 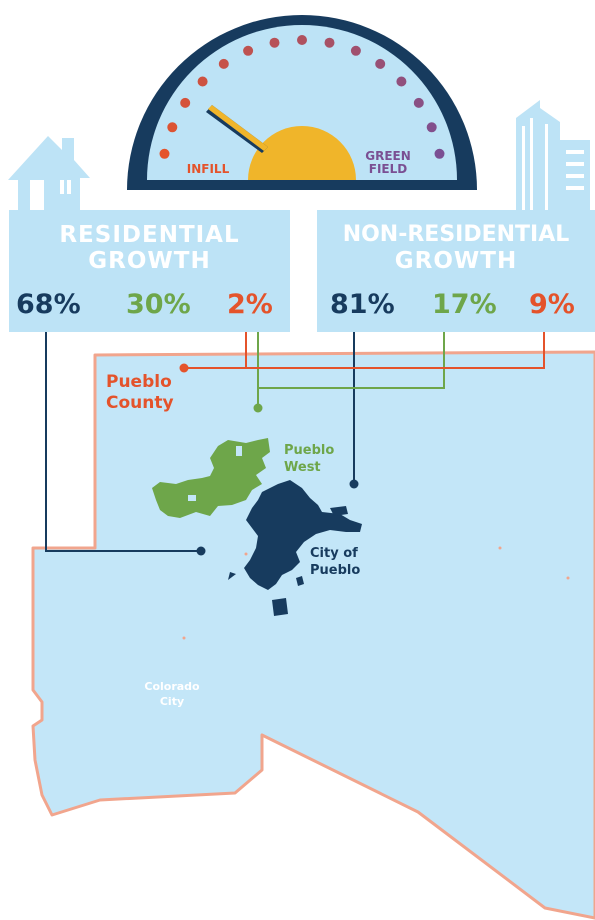 I want to click on gauge-greenfield-line2: FIELD, so click(x=388, y=169).